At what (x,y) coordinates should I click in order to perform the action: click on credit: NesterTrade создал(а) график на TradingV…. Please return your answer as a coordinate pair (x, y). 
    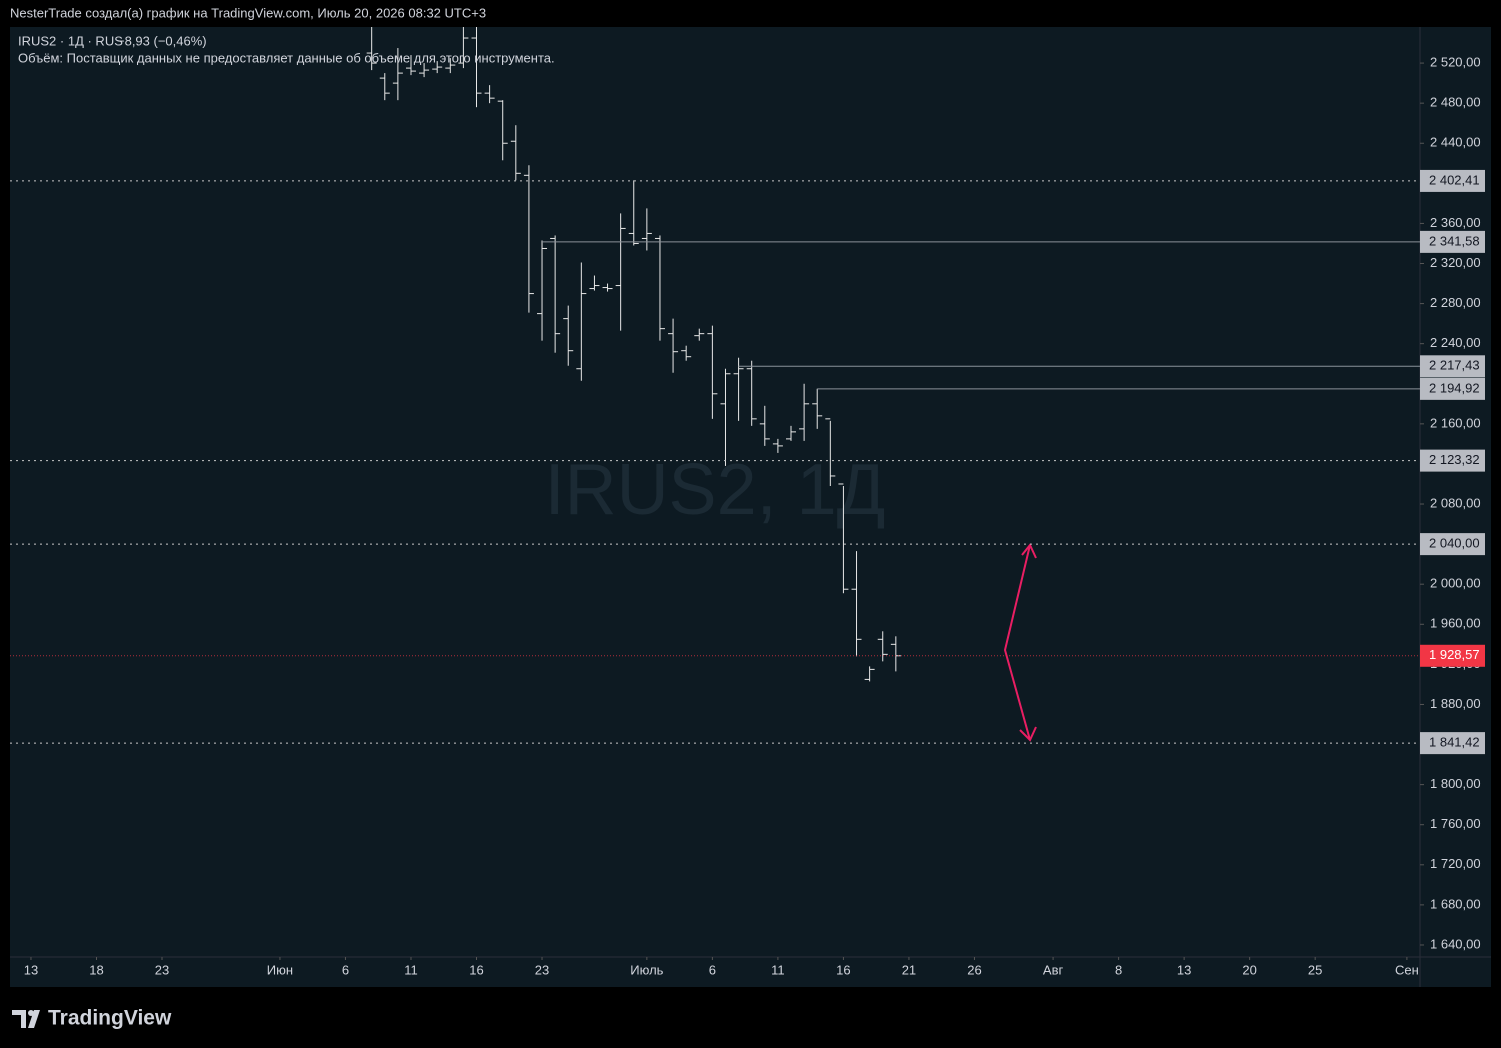
    Looking at the image, I should click on (248, 12).